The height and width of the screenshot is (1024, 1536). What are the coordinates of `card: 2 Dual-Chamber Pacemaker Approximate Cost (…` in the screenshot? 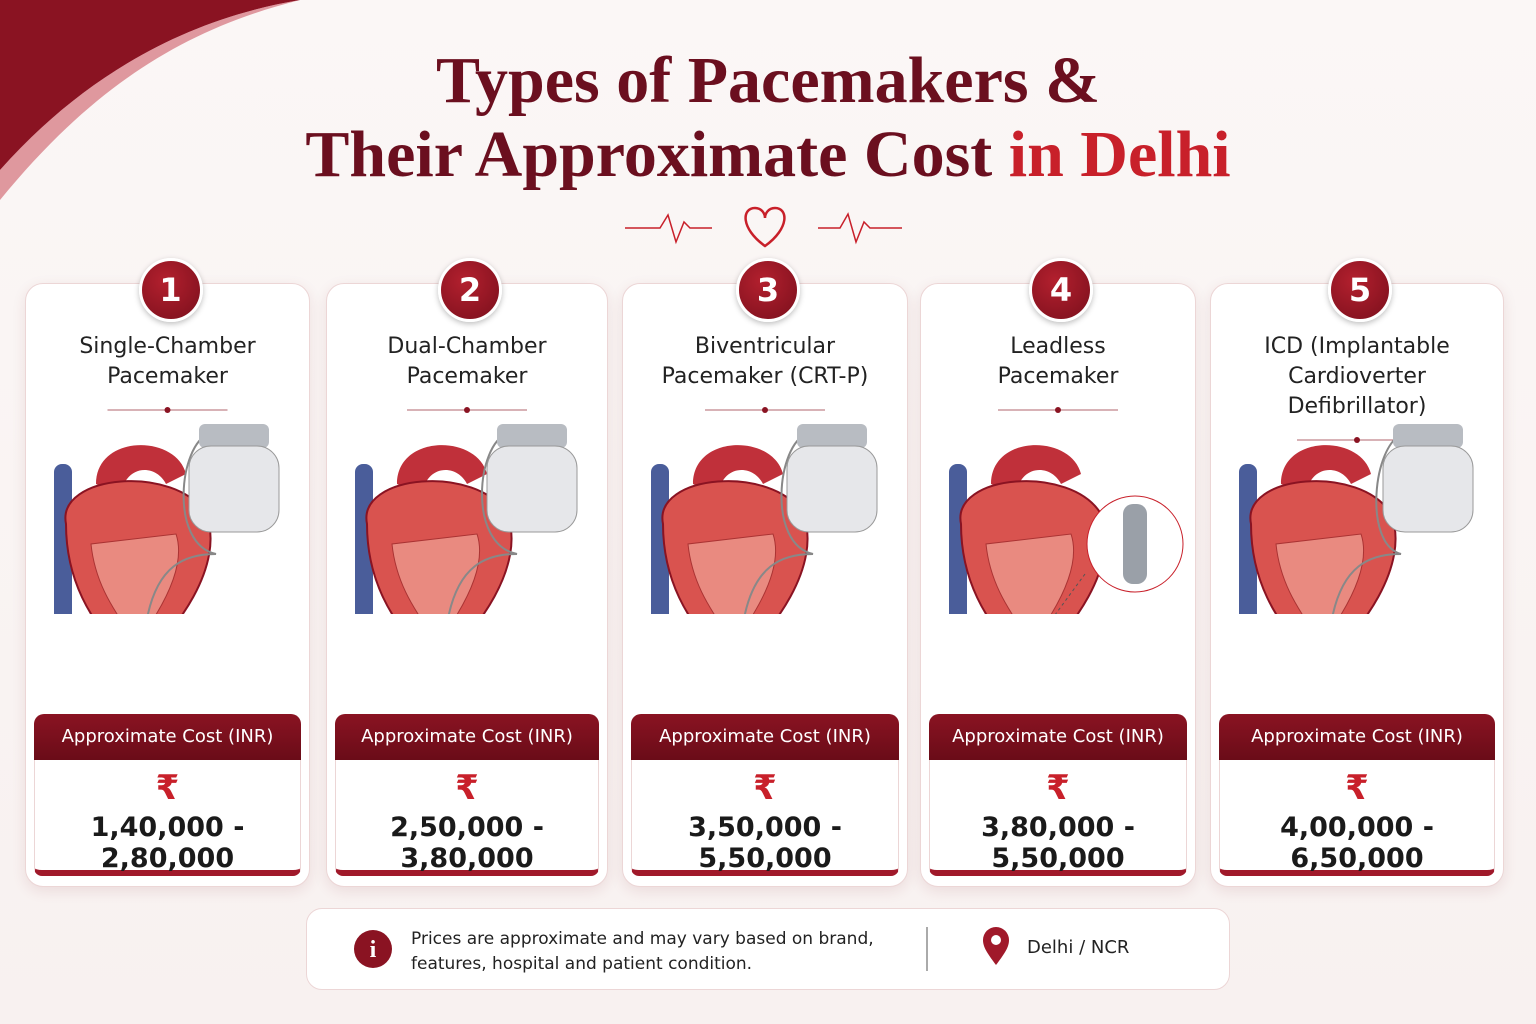 It's located at (467, 572).